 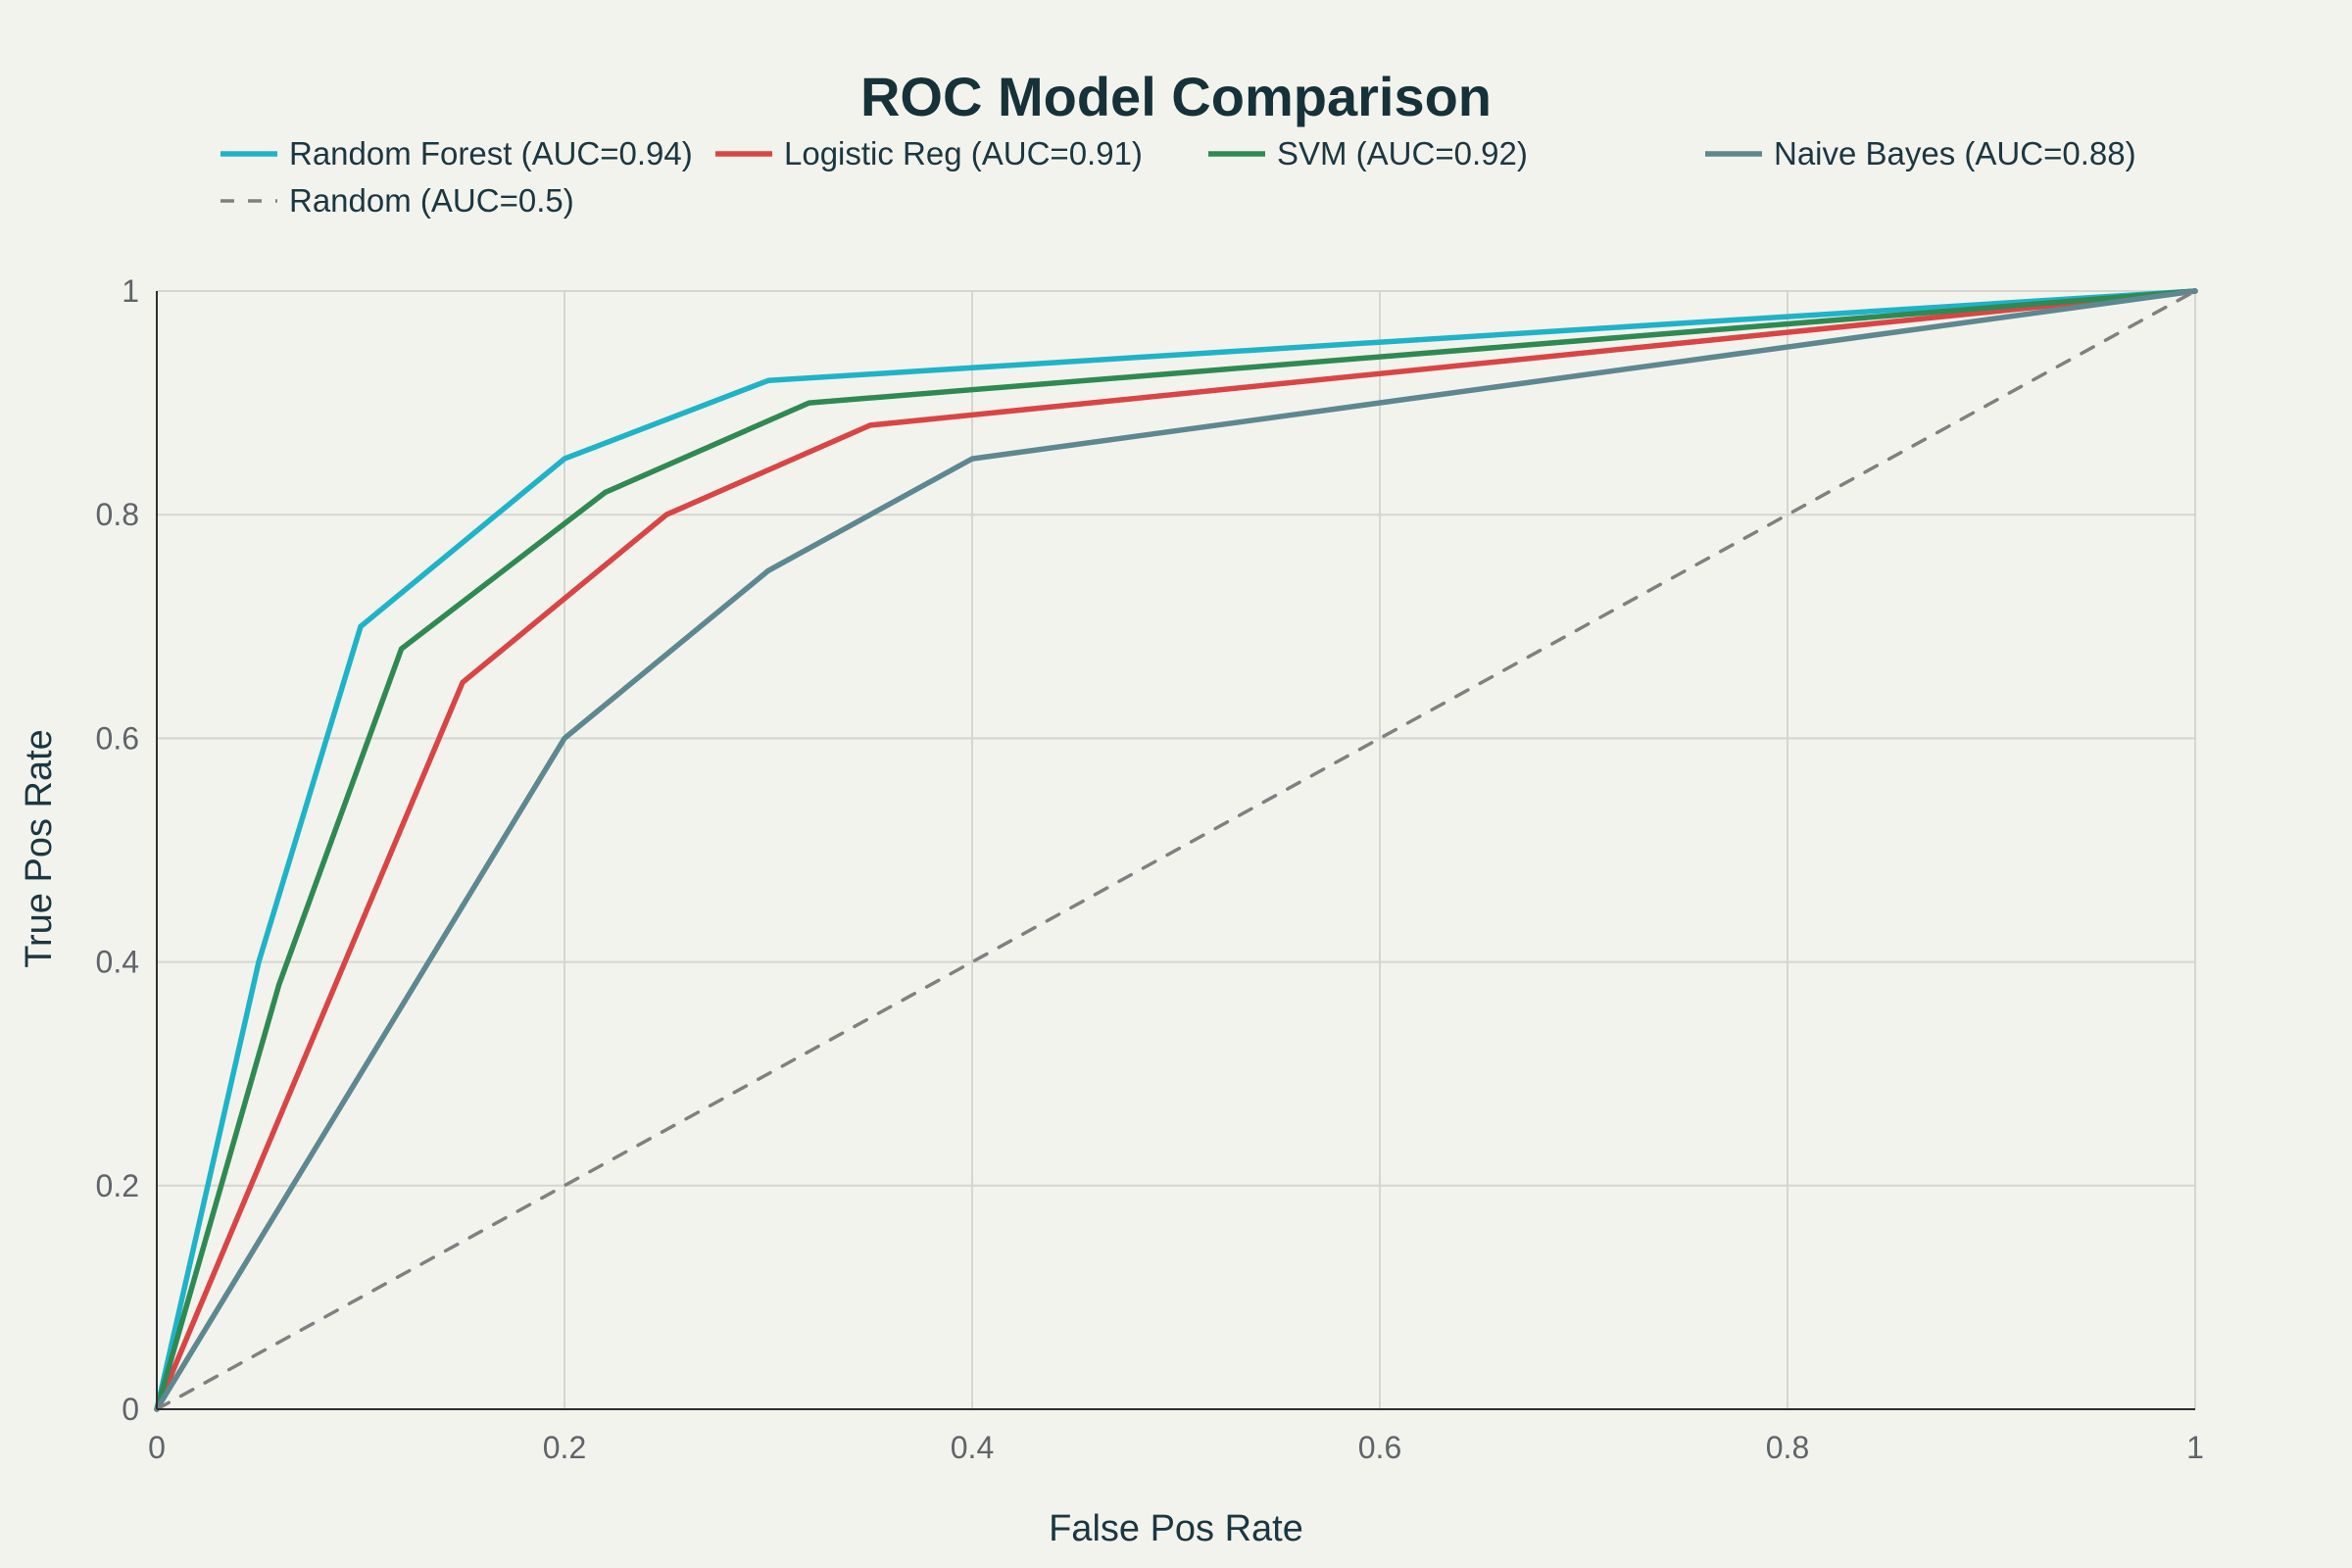 What do you see at coordinates (130, 1409) in the screenshot?
I see `y-tick-label: 0` at bounding box center [130, 1409].